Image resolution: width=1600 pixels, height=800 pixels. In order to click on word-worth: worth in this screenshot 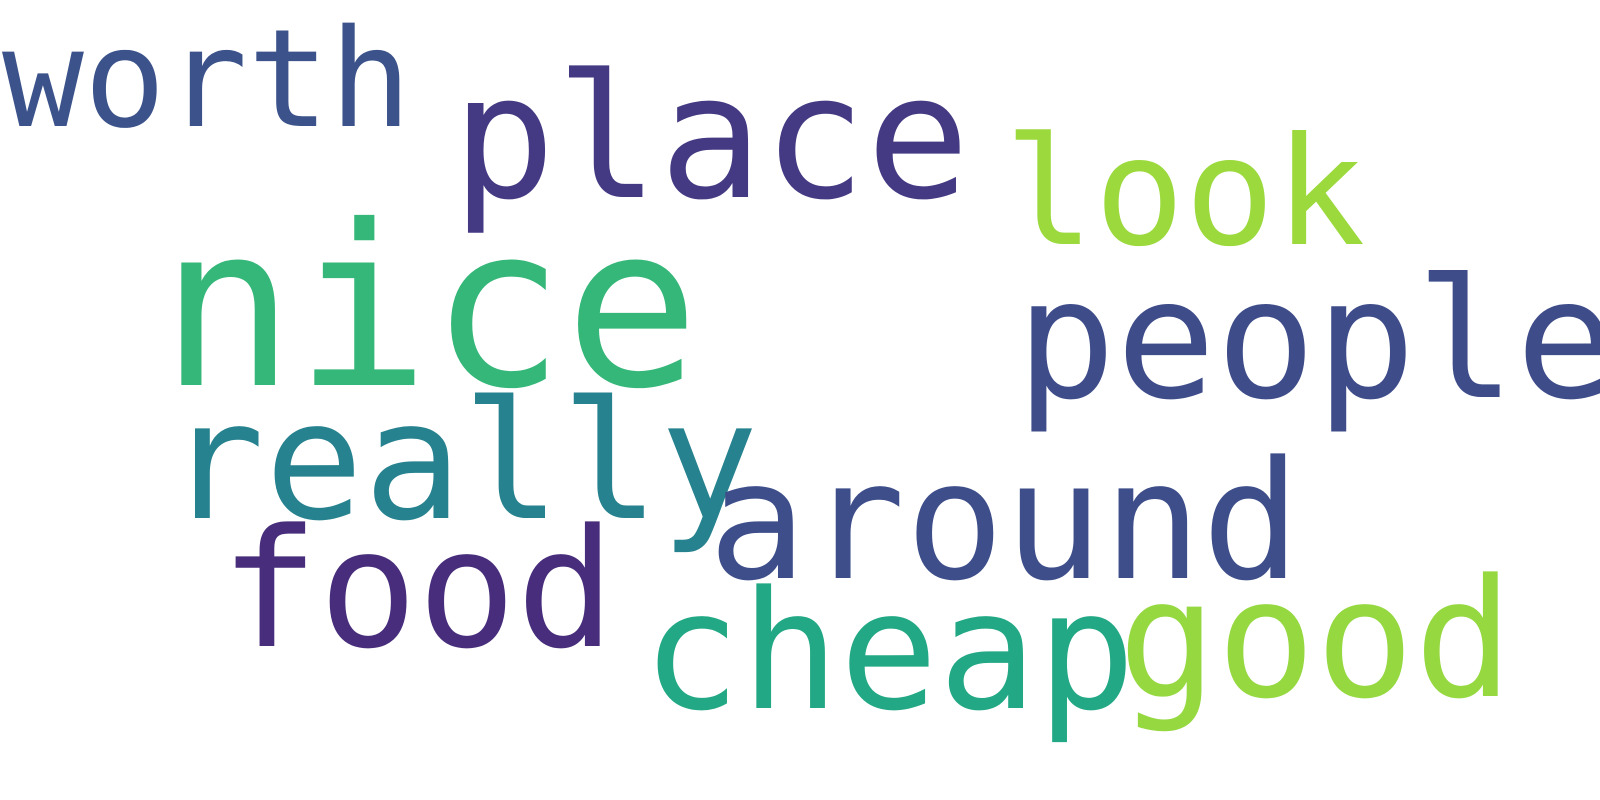, I will do `click(207, 80)`.